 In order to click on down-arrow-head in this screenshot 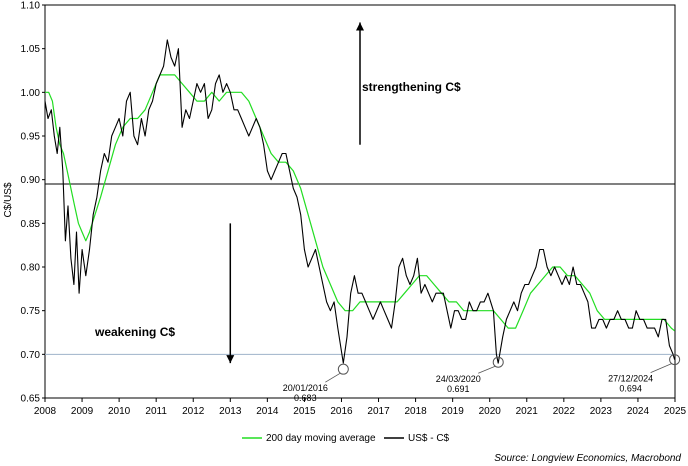, I will do `click(230, 359)`.